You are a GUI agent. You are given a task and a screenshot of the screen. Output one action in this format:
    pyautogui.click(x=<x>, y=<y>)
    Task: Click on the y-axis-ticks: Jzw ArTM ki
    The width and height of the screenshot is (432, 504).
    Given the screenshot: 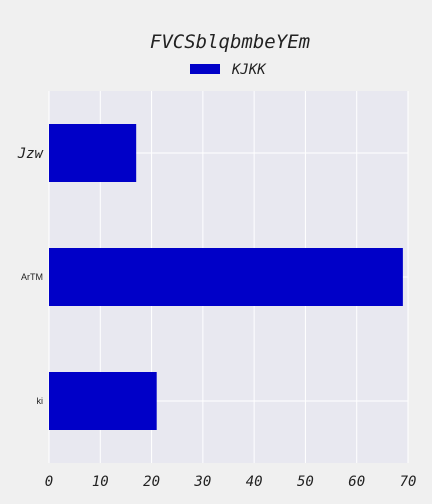 What is the action you would take?
    pyautogui.click(x=30, y=276)
    